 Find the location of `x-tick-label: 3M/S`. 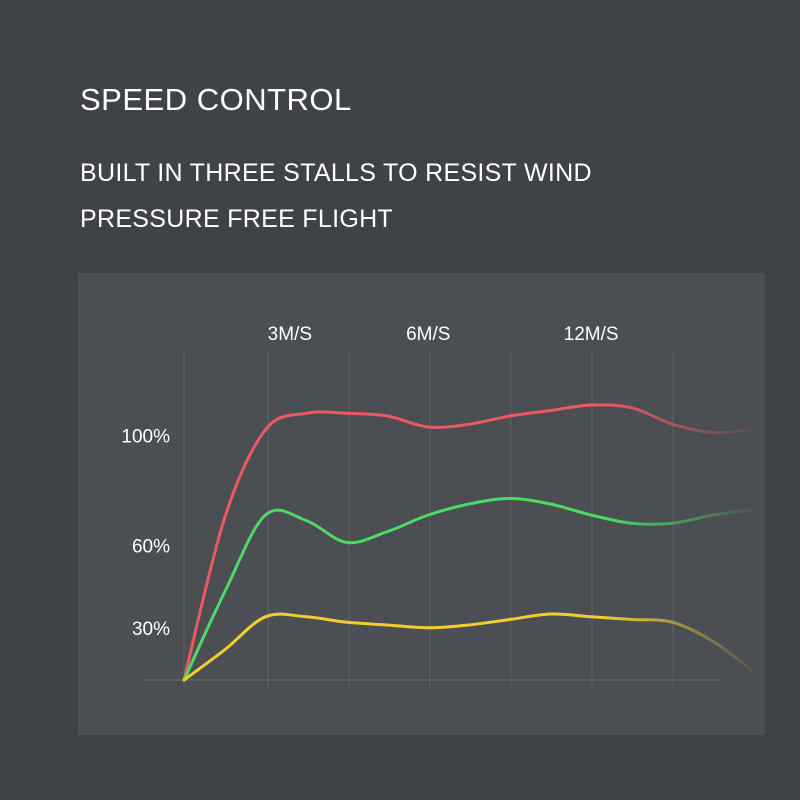

x-tick-label: 3M/S is located at coordinates (290, 334).